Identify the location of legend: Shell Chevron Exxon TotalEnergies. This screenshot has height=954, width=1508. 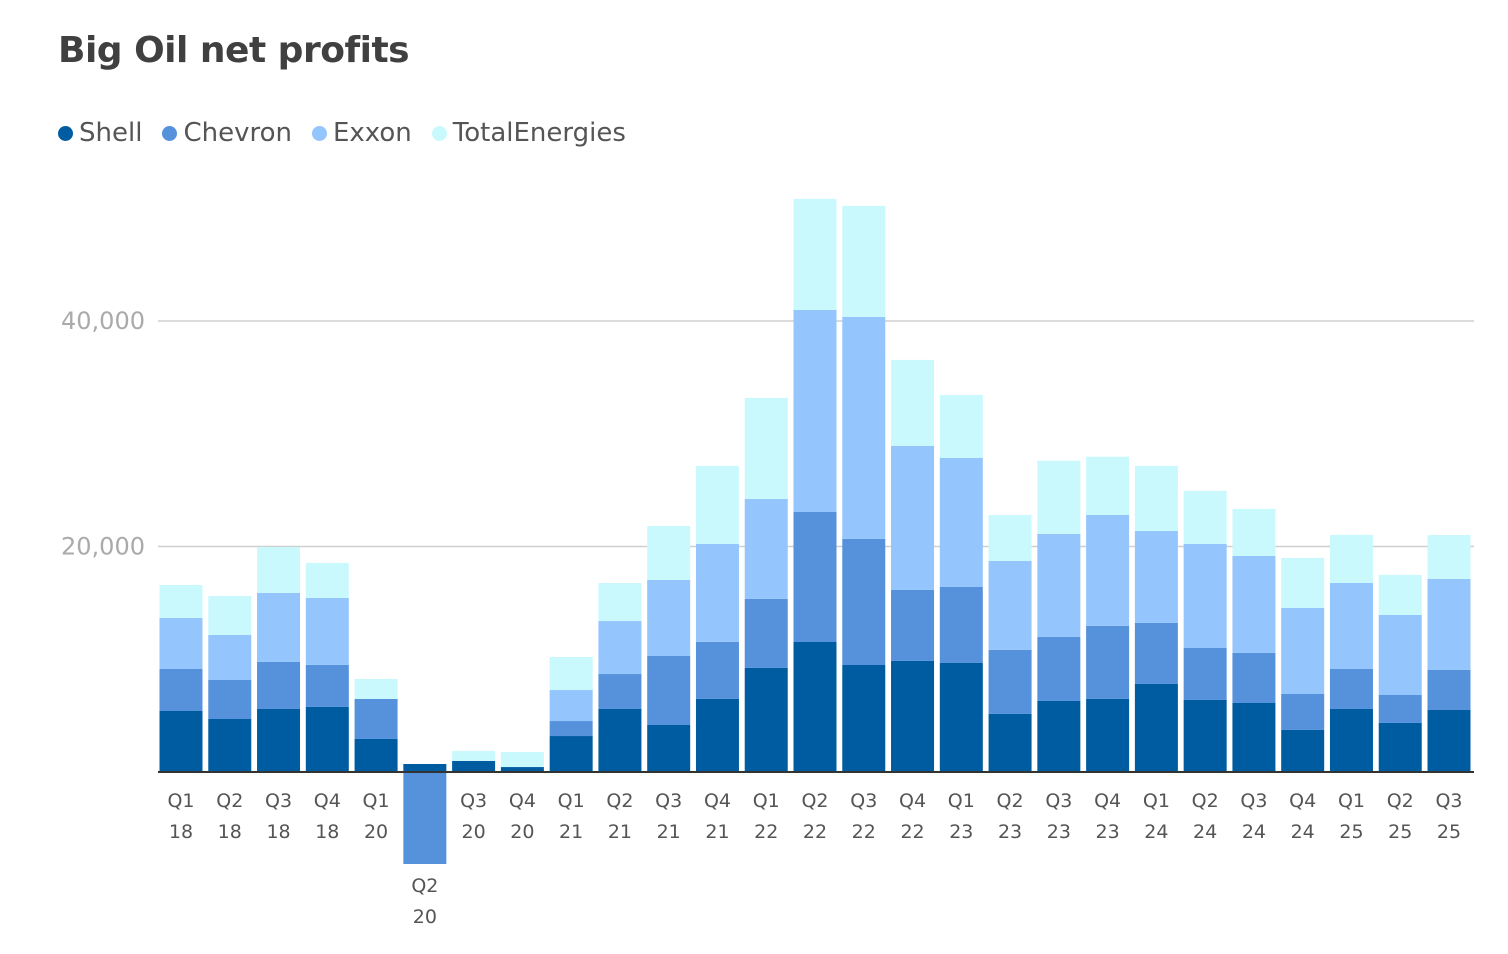
(342, 133).